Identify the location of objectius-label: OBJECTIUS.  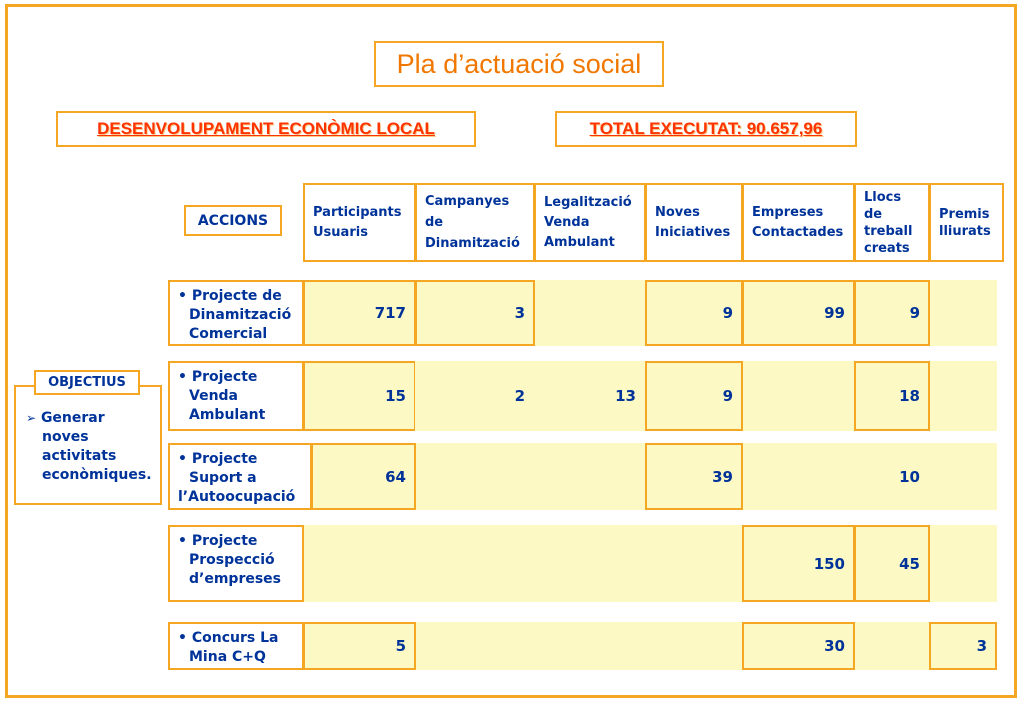
(87, 382).